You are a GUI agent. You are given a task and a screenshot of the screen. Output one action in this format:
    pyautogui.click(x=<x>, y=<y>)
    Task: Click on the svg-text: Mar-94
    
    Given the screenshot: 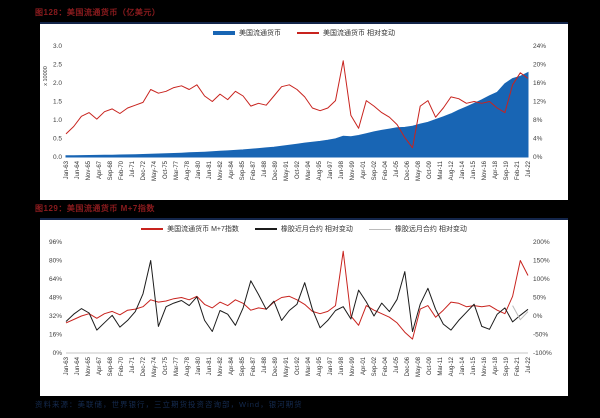 What is the action you would take?
    pyautogui.click(x=309, y=170)
    